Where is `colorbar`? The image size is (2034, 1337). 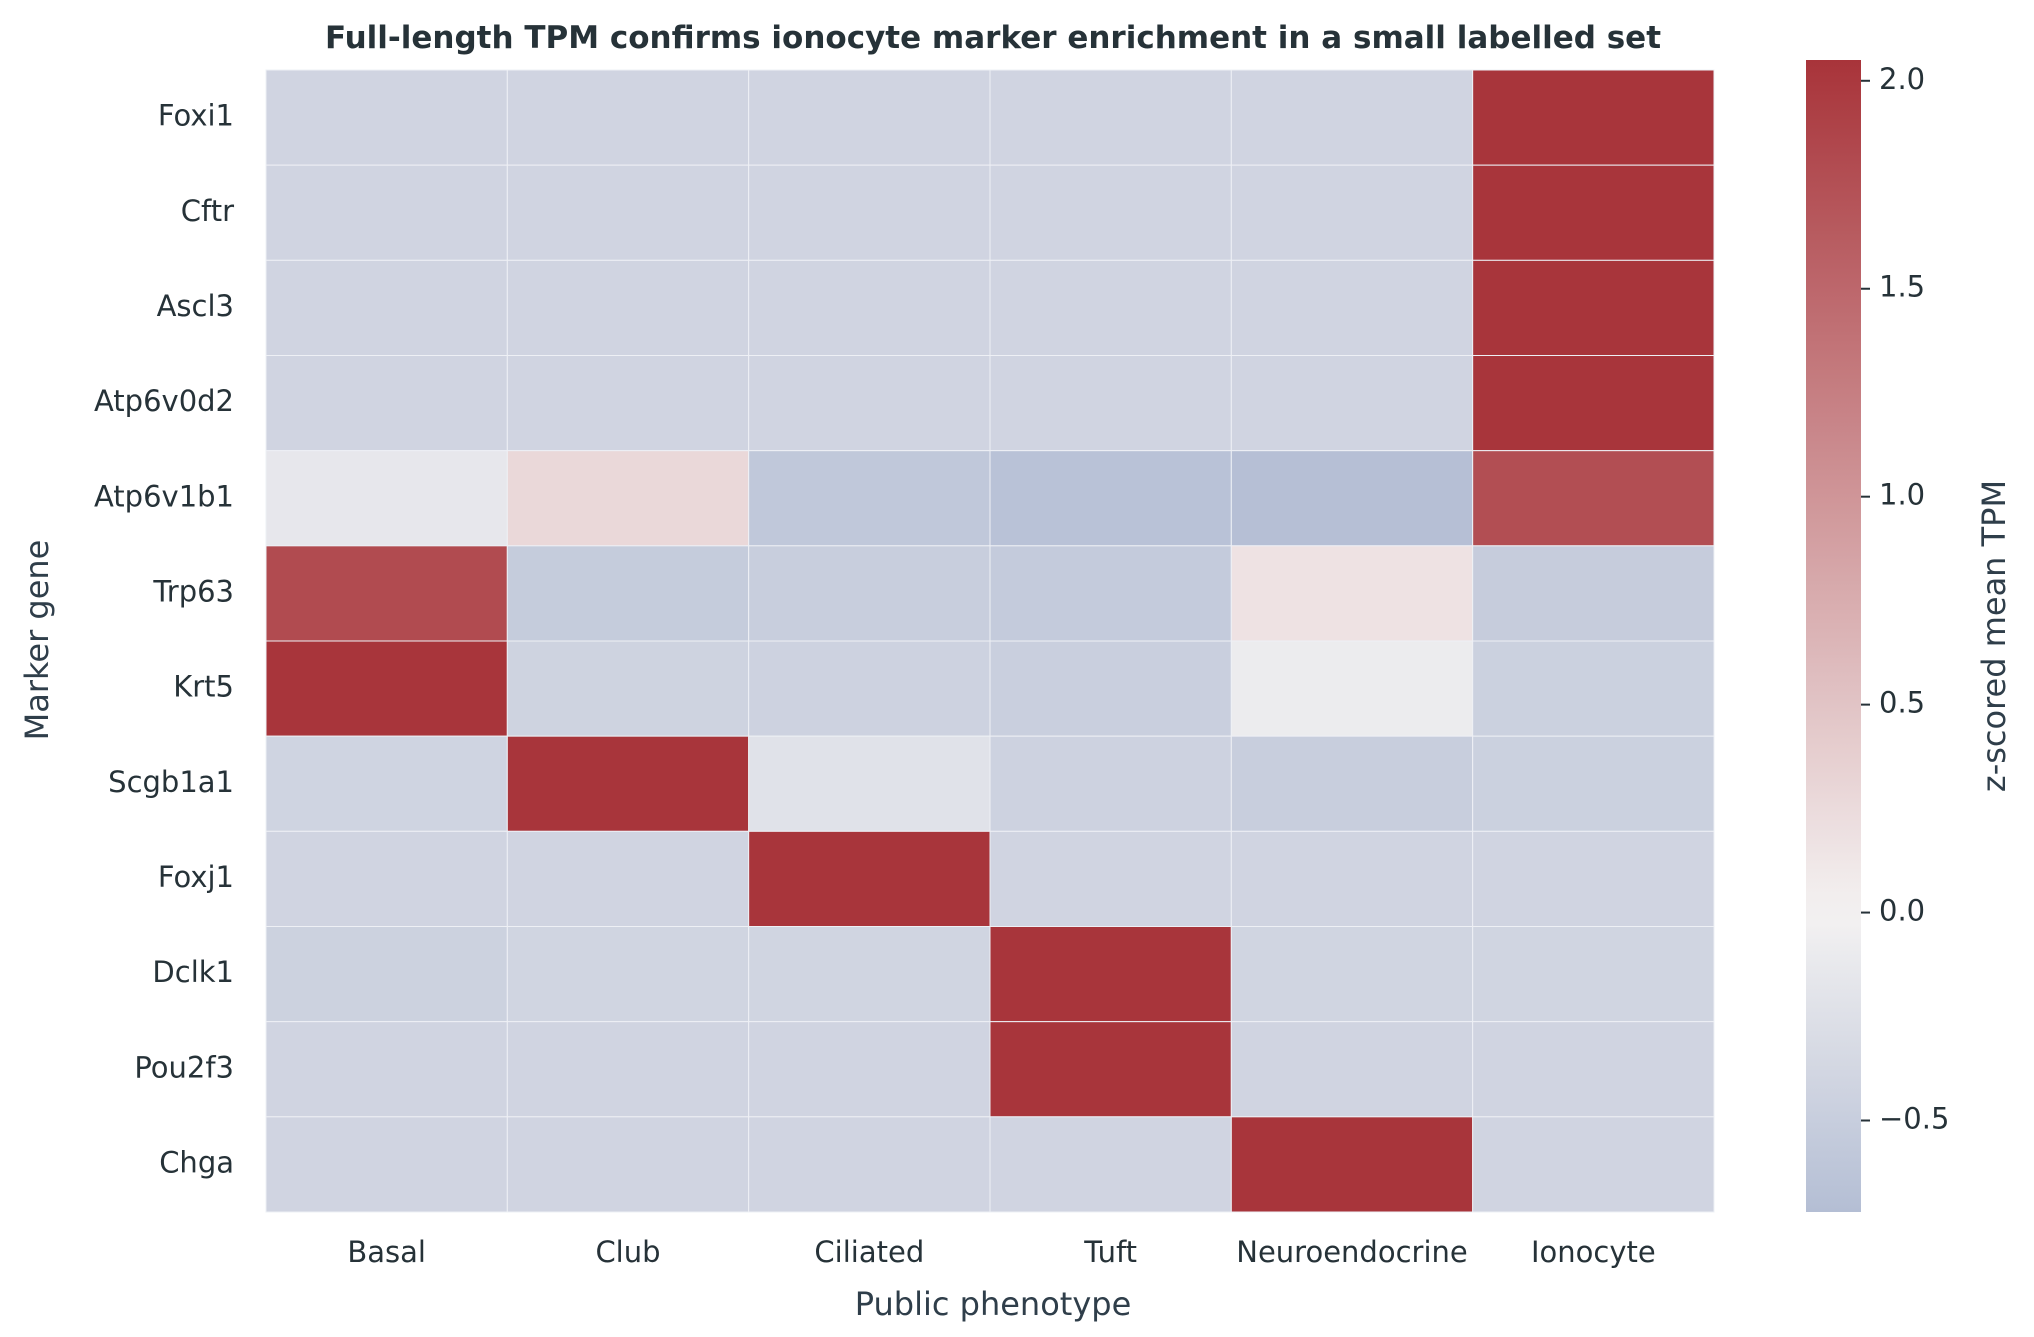 colorbar is located at coordinates (1833, 636).